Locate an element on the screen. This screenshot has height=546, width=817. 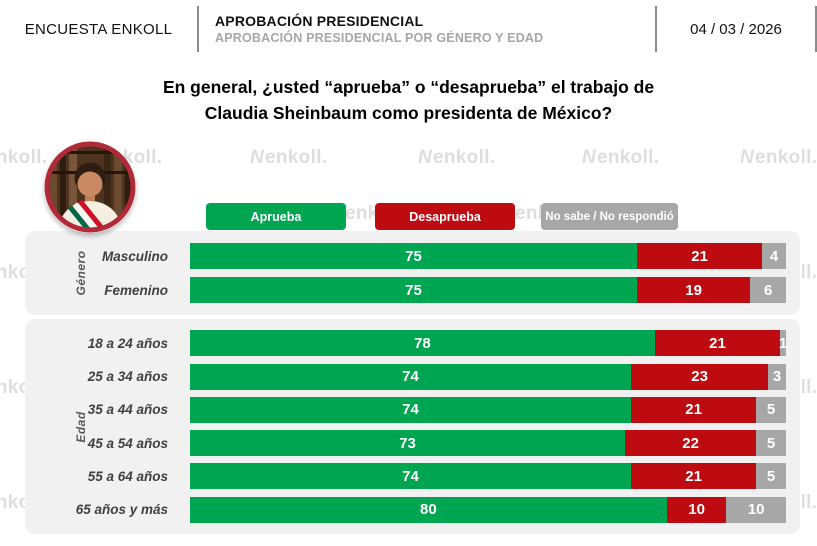
bar-segment-no-sabe-no-respondi-: 6 is located at coordinates (768, 290).